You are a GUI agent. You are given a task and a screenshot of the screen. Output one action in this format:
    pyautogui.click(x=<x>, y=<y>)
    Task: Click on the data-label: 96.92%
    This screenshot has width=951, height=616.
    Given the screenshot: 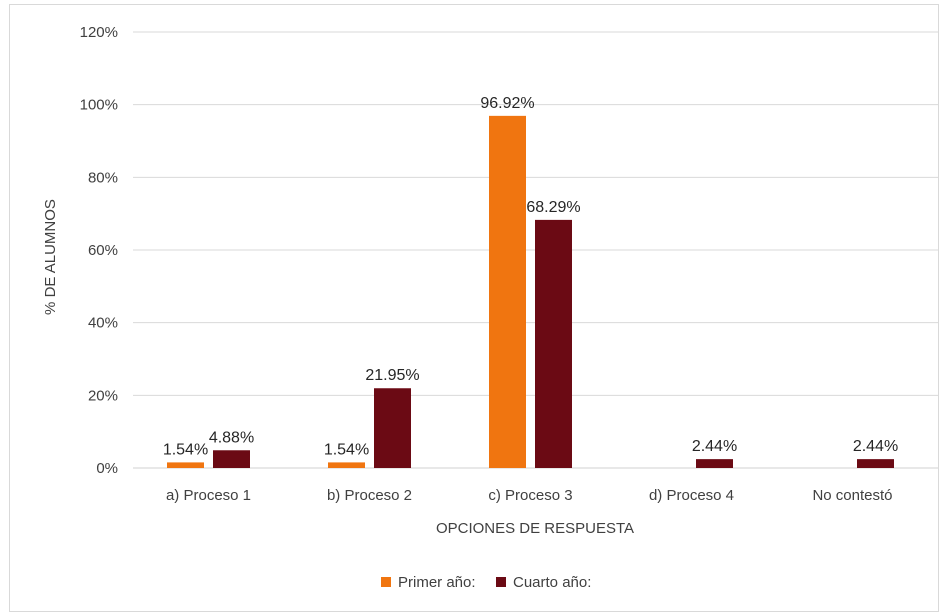 What is the action you would take?
    pyautogui.click(x=507, y=103)
    